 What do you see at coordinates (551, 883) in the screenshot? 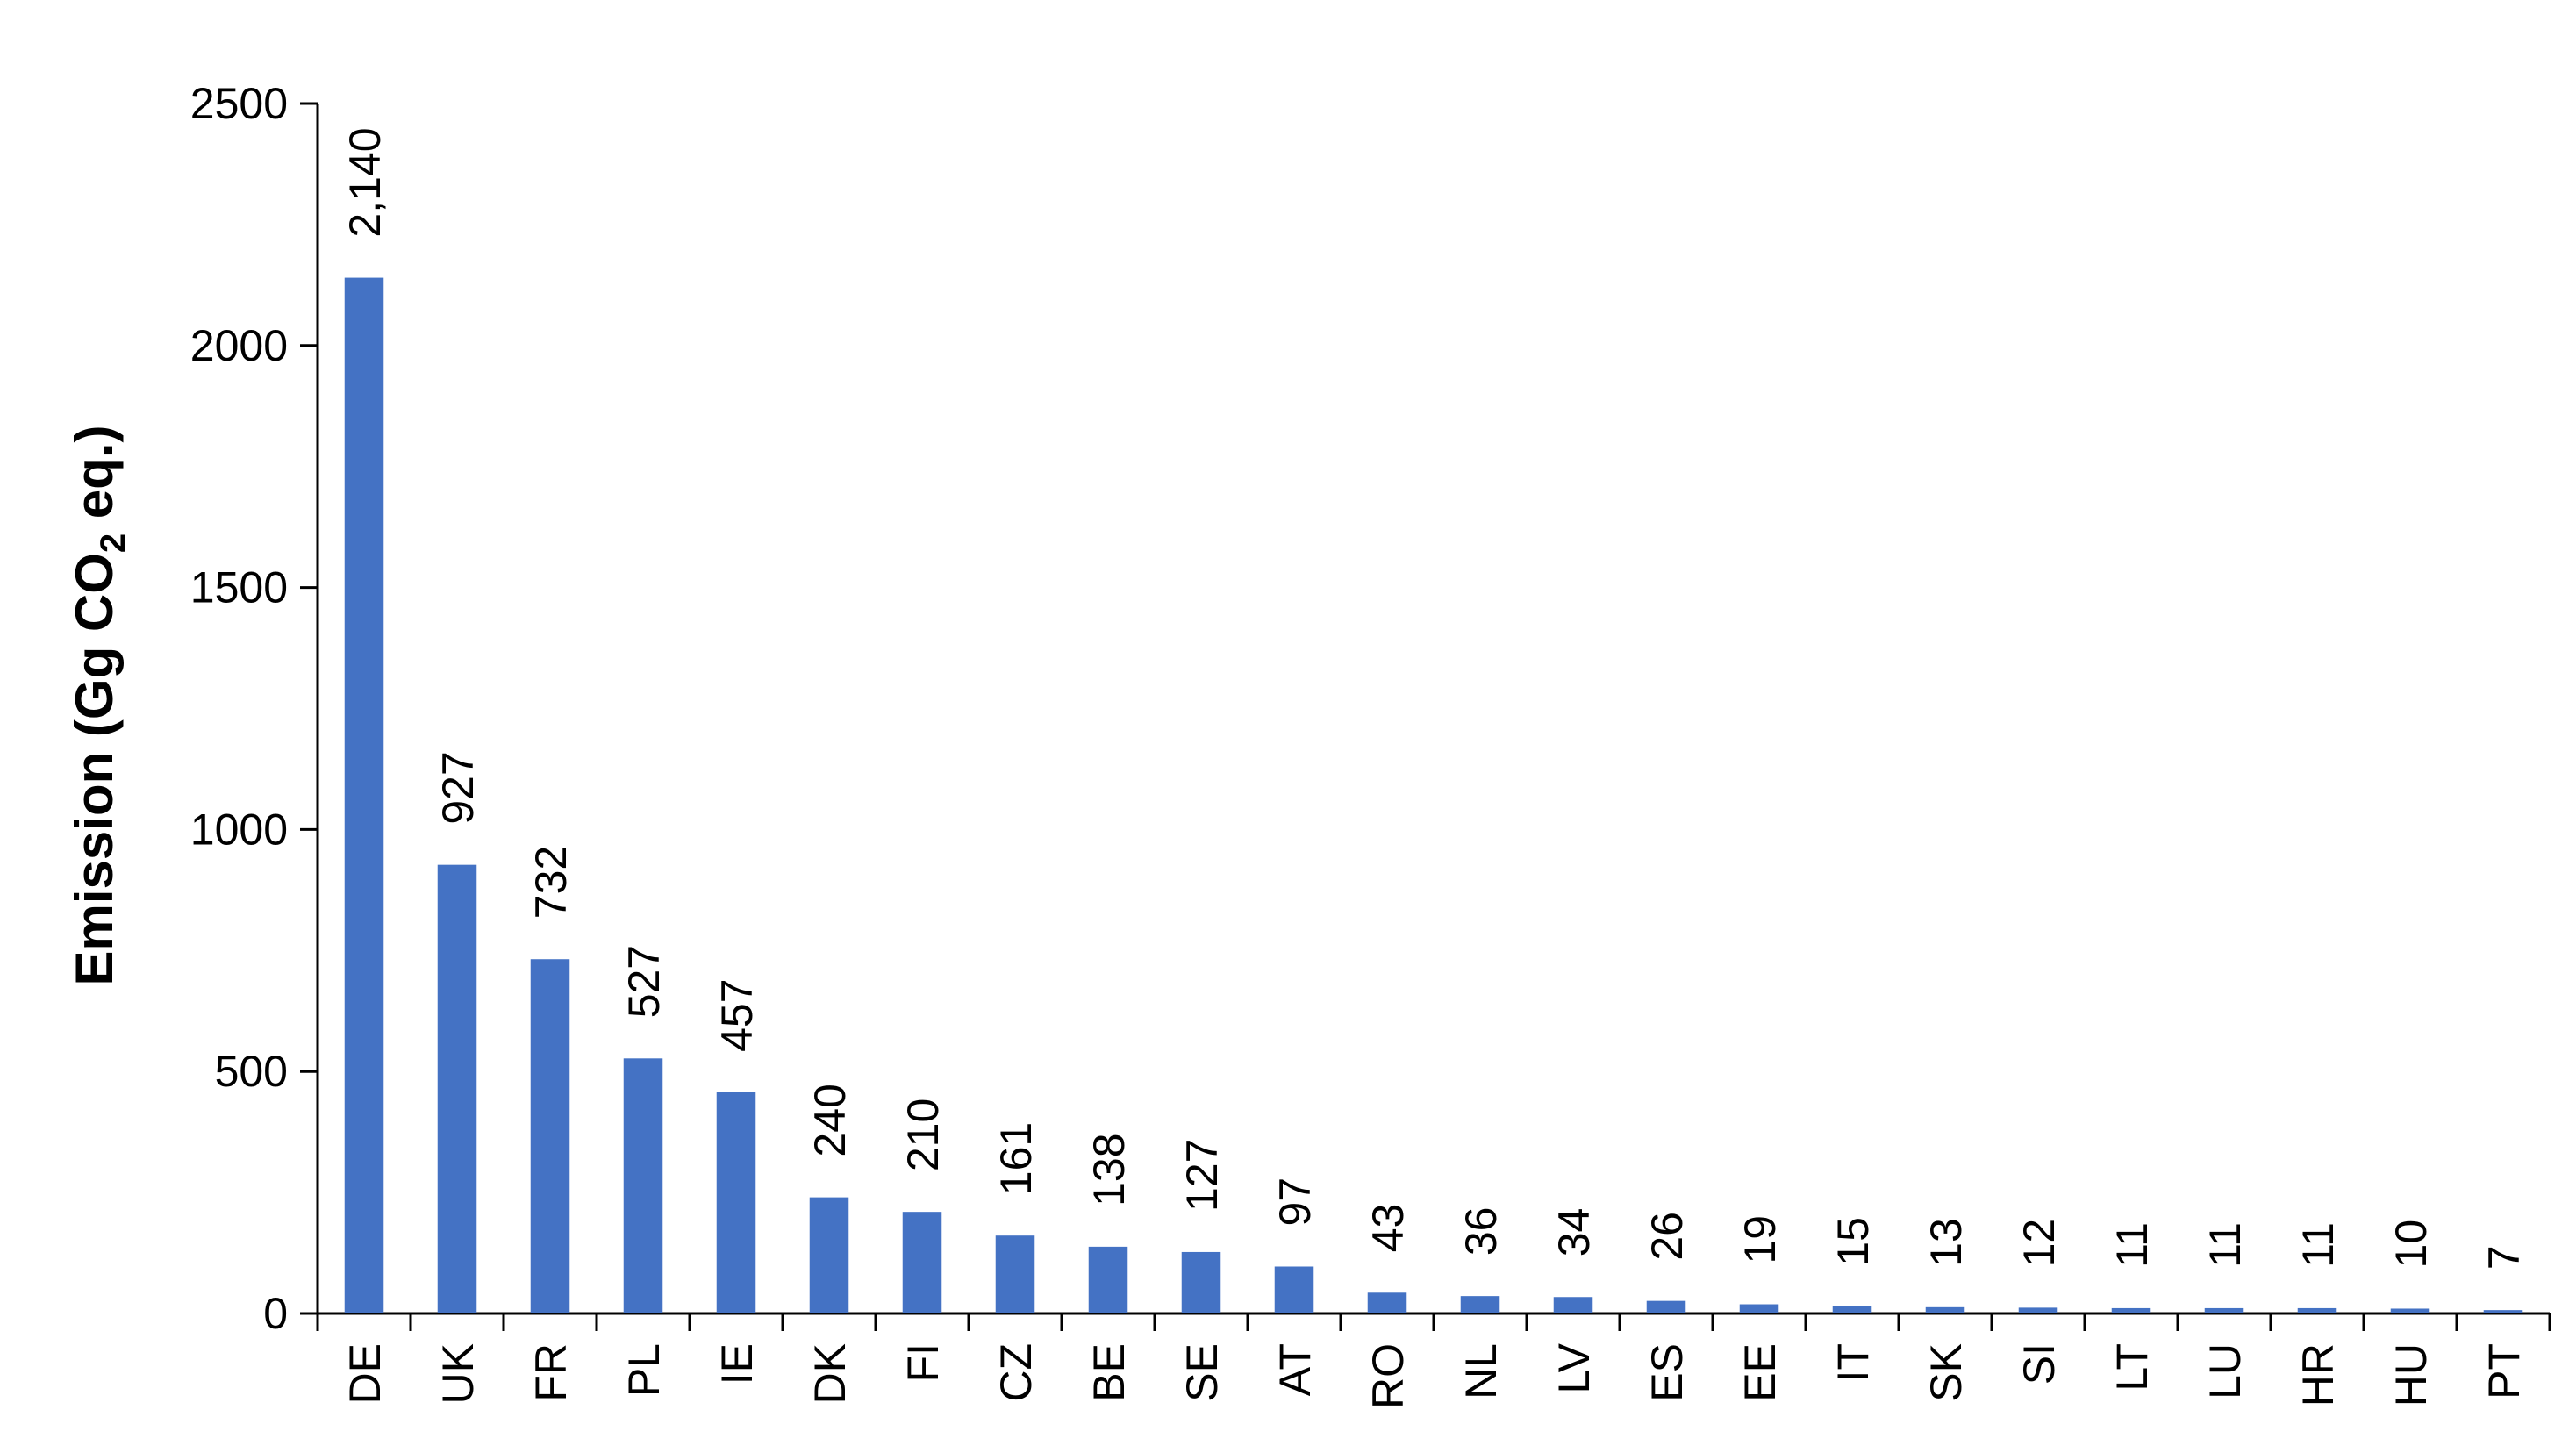
I see `data-label-fr: 732` at bounding box center [551, 883].